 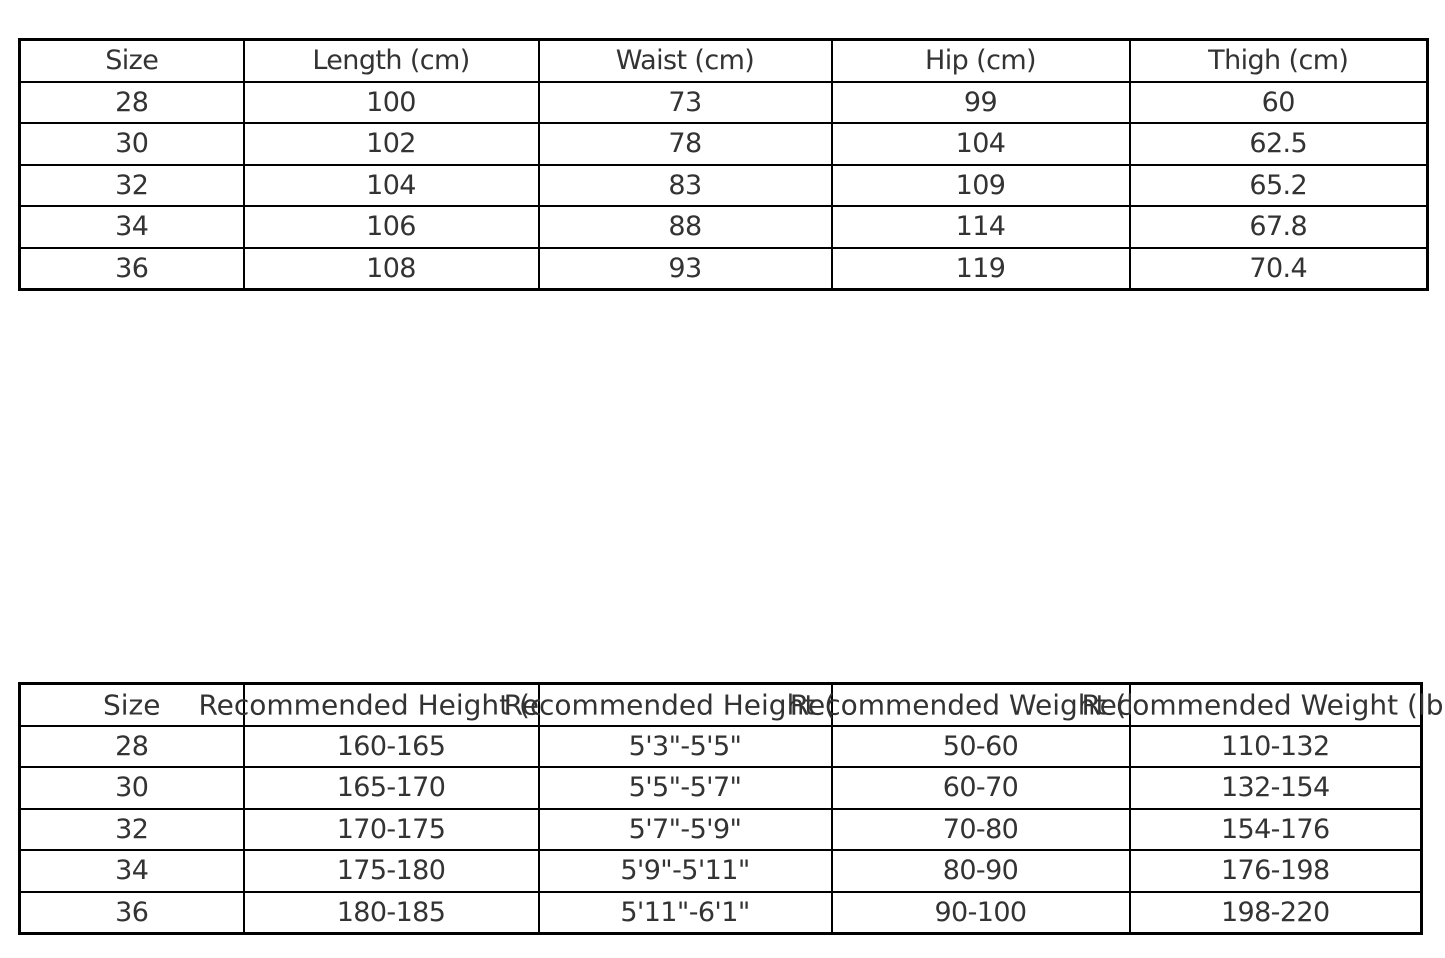 I want to click on table-cell: 108, so click(x=391, y=268).